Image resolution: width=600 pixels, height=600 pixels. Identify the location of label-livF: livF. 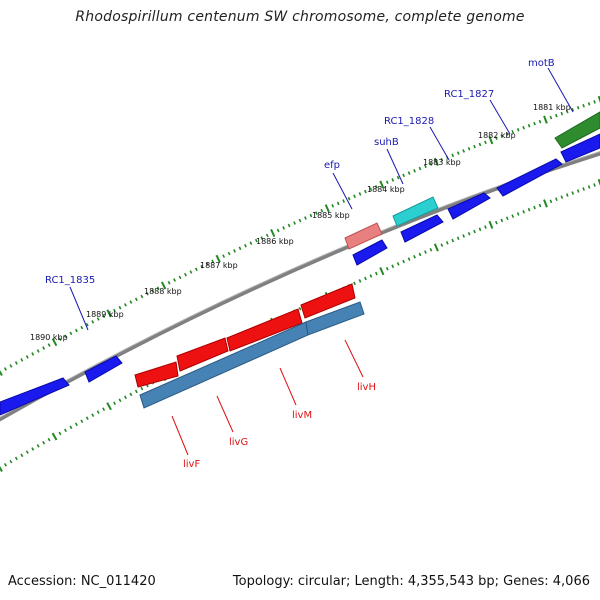
(191, 464).